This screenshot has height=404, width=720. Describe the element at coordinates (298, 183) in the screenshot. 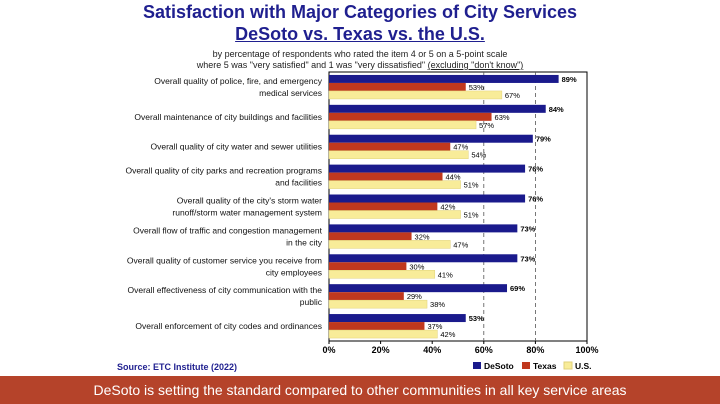

I see `category-label: and facilities` at that location.